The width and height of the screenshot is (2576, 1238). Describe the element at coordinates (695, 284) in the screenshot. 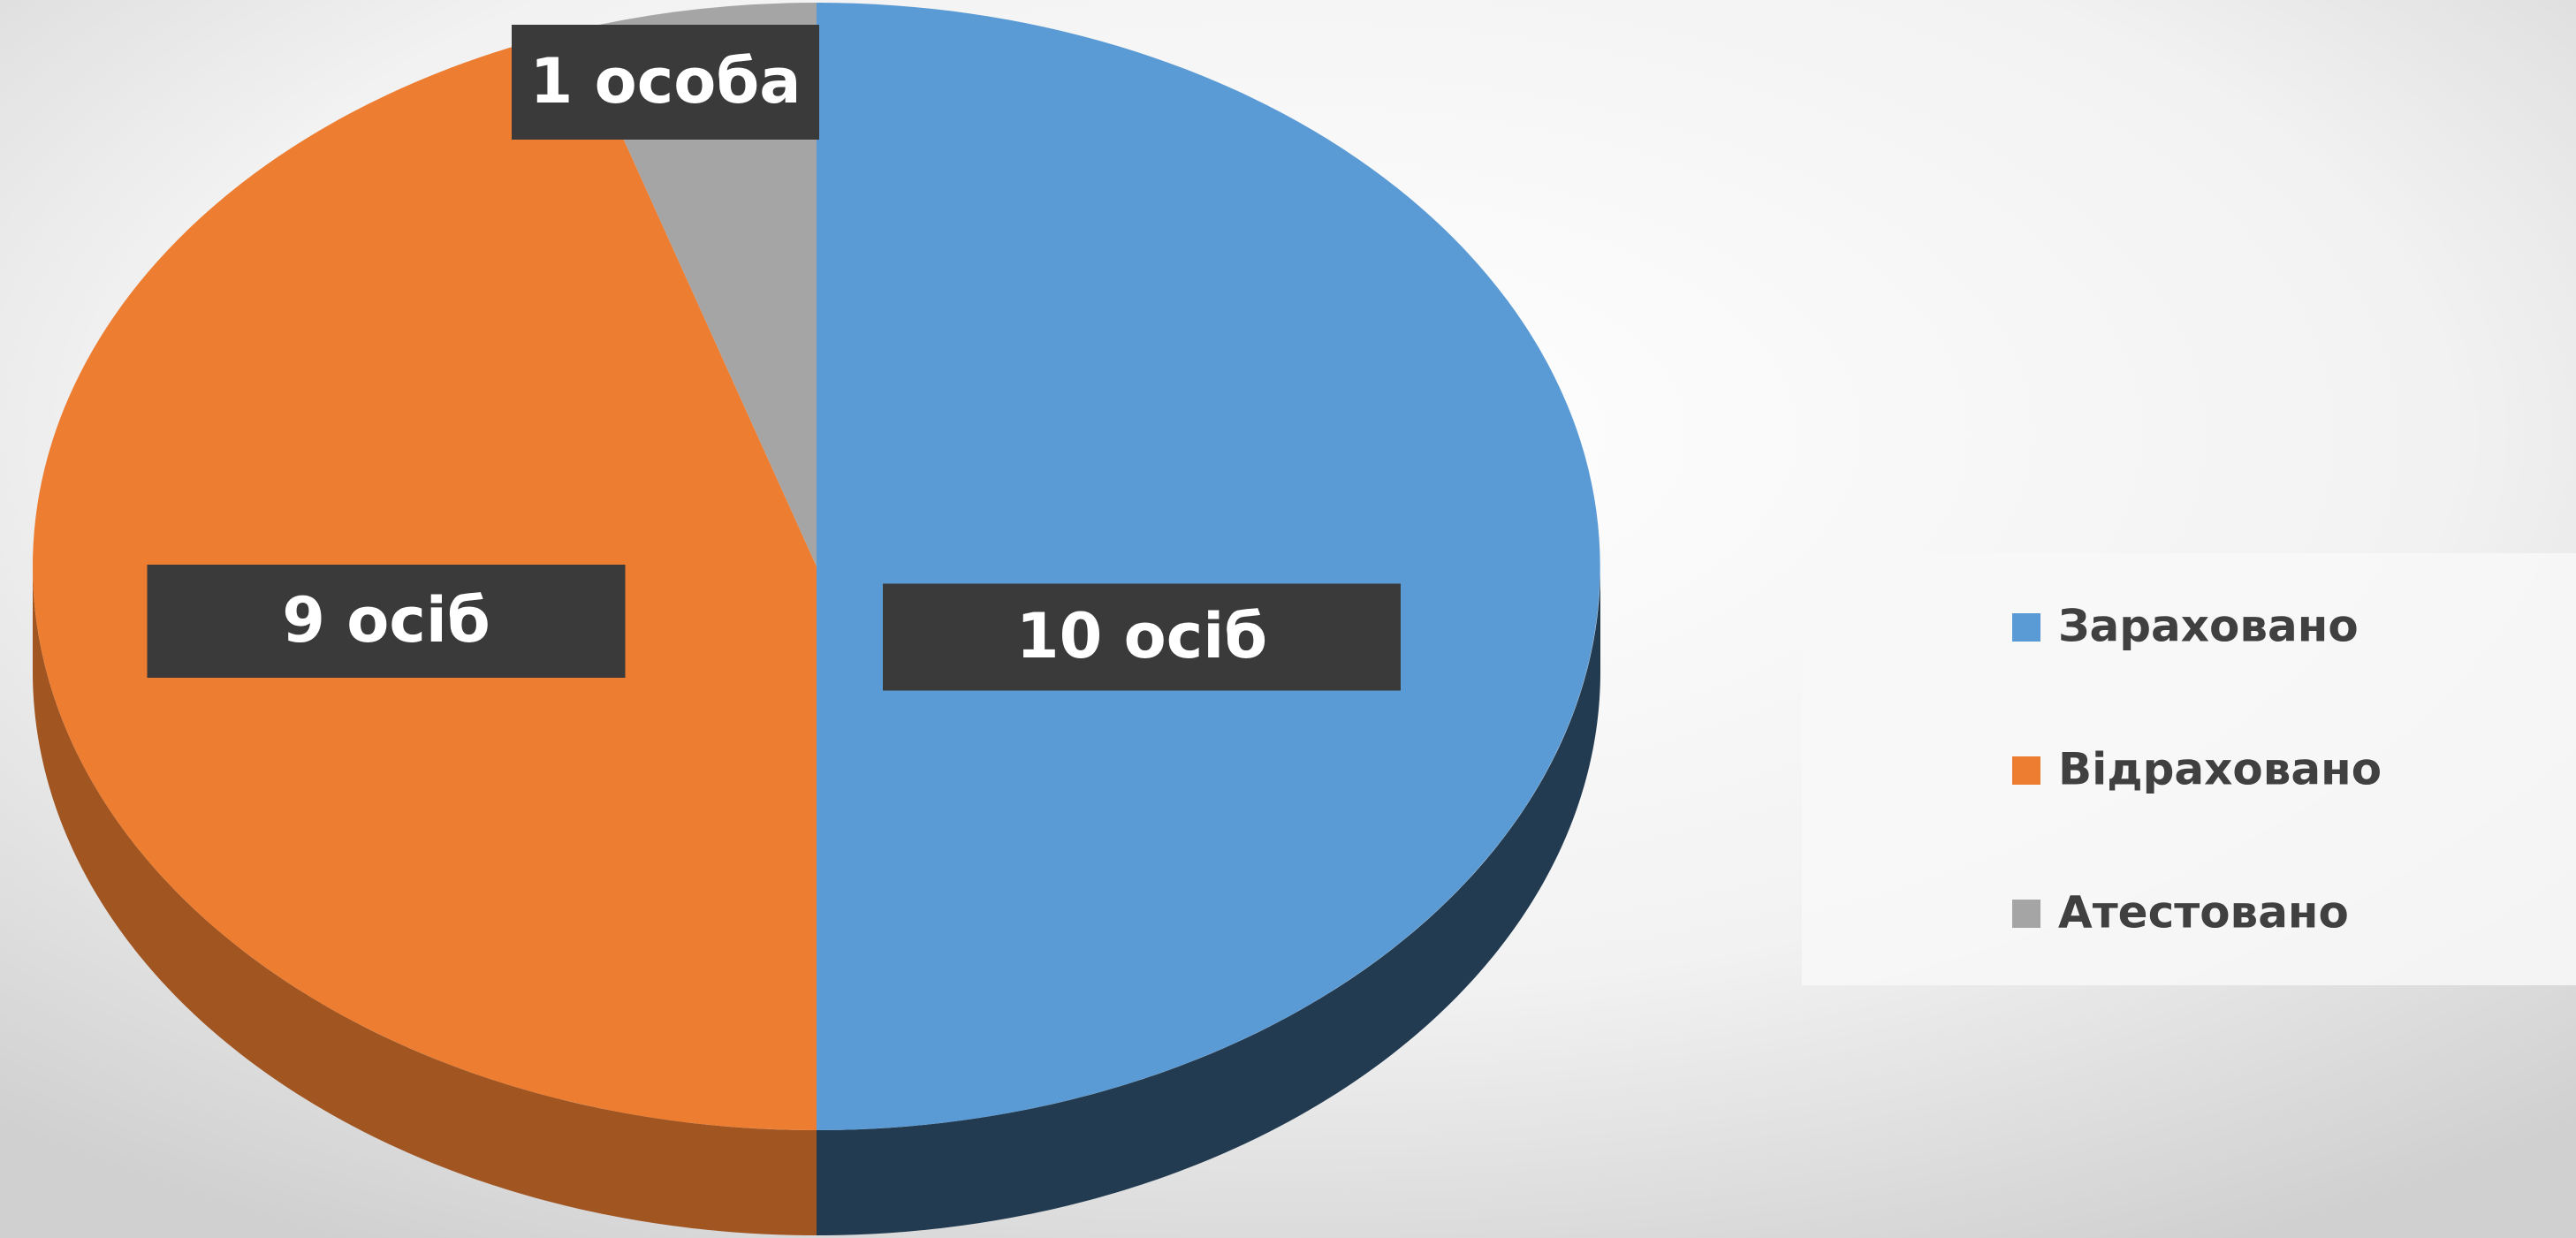

I see `pie-slice` at that location.